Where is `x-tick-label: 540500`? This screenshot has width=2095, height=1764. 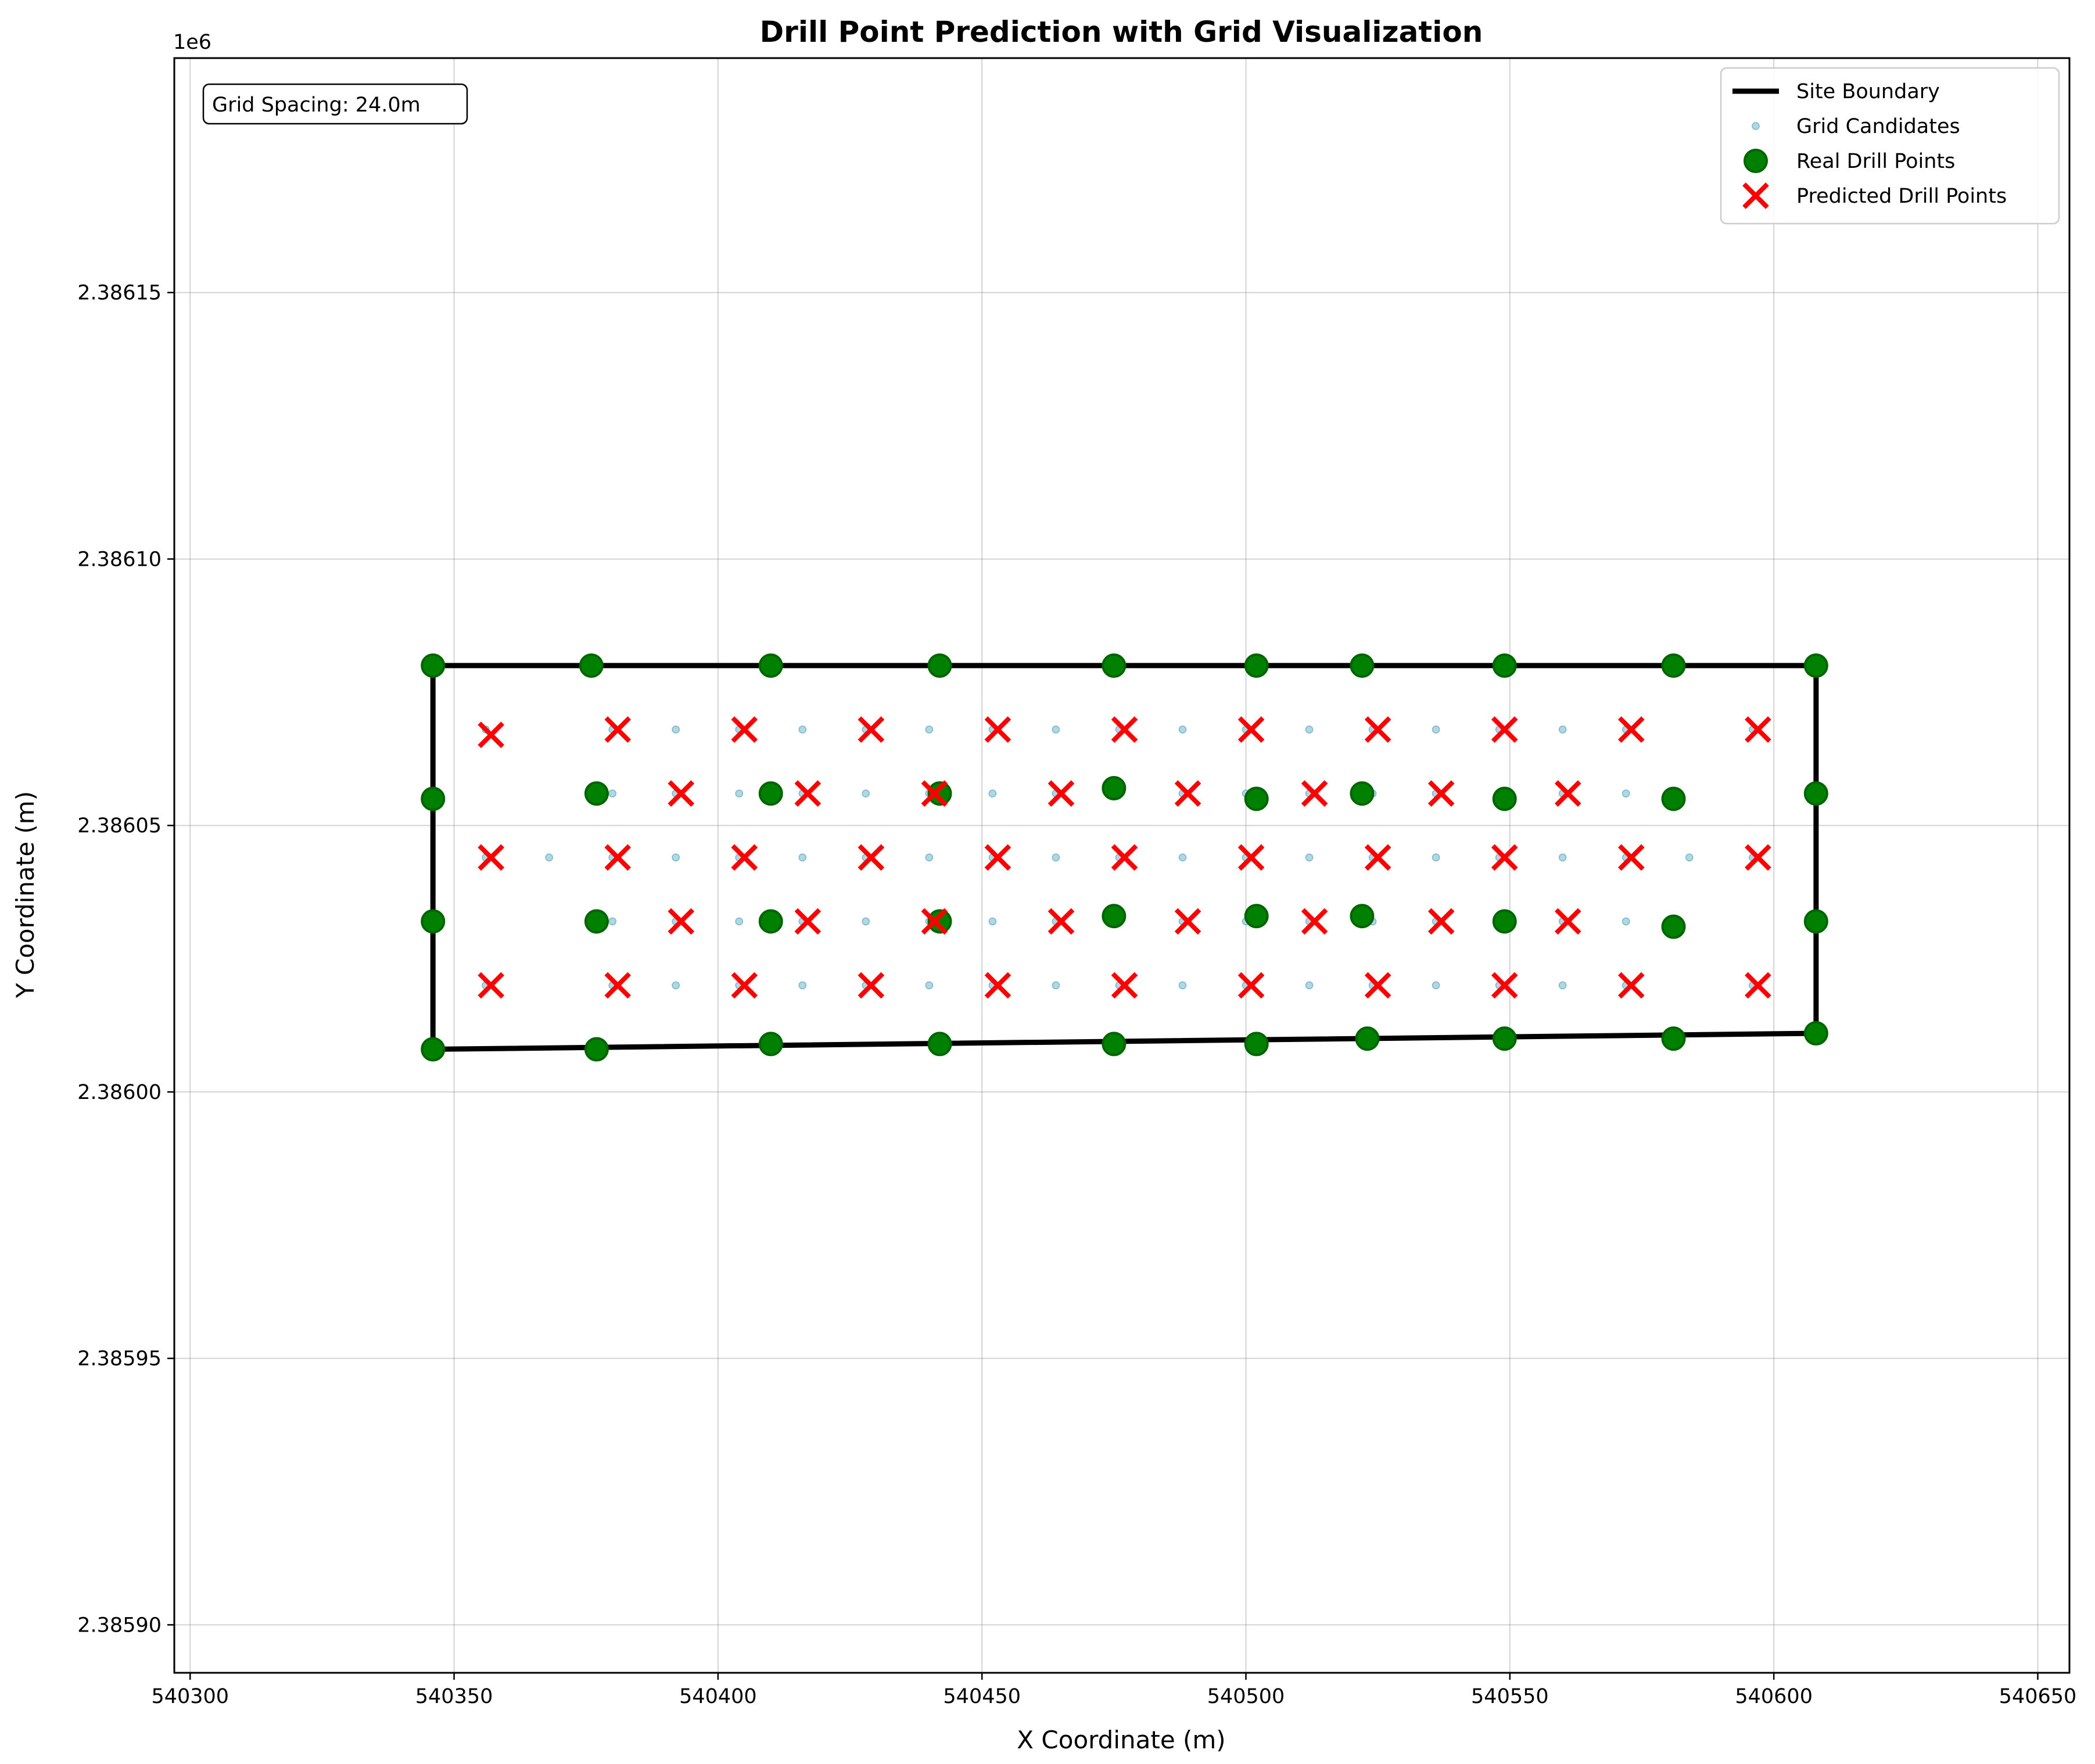 x-tick-label: 540500 is located at coordinates (1246, 1696).